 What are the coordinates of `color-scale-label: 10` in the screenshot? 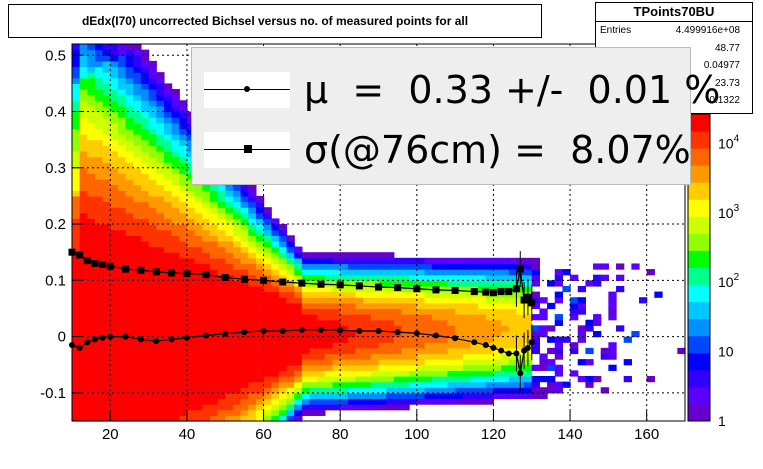 It's located at (726, 352).